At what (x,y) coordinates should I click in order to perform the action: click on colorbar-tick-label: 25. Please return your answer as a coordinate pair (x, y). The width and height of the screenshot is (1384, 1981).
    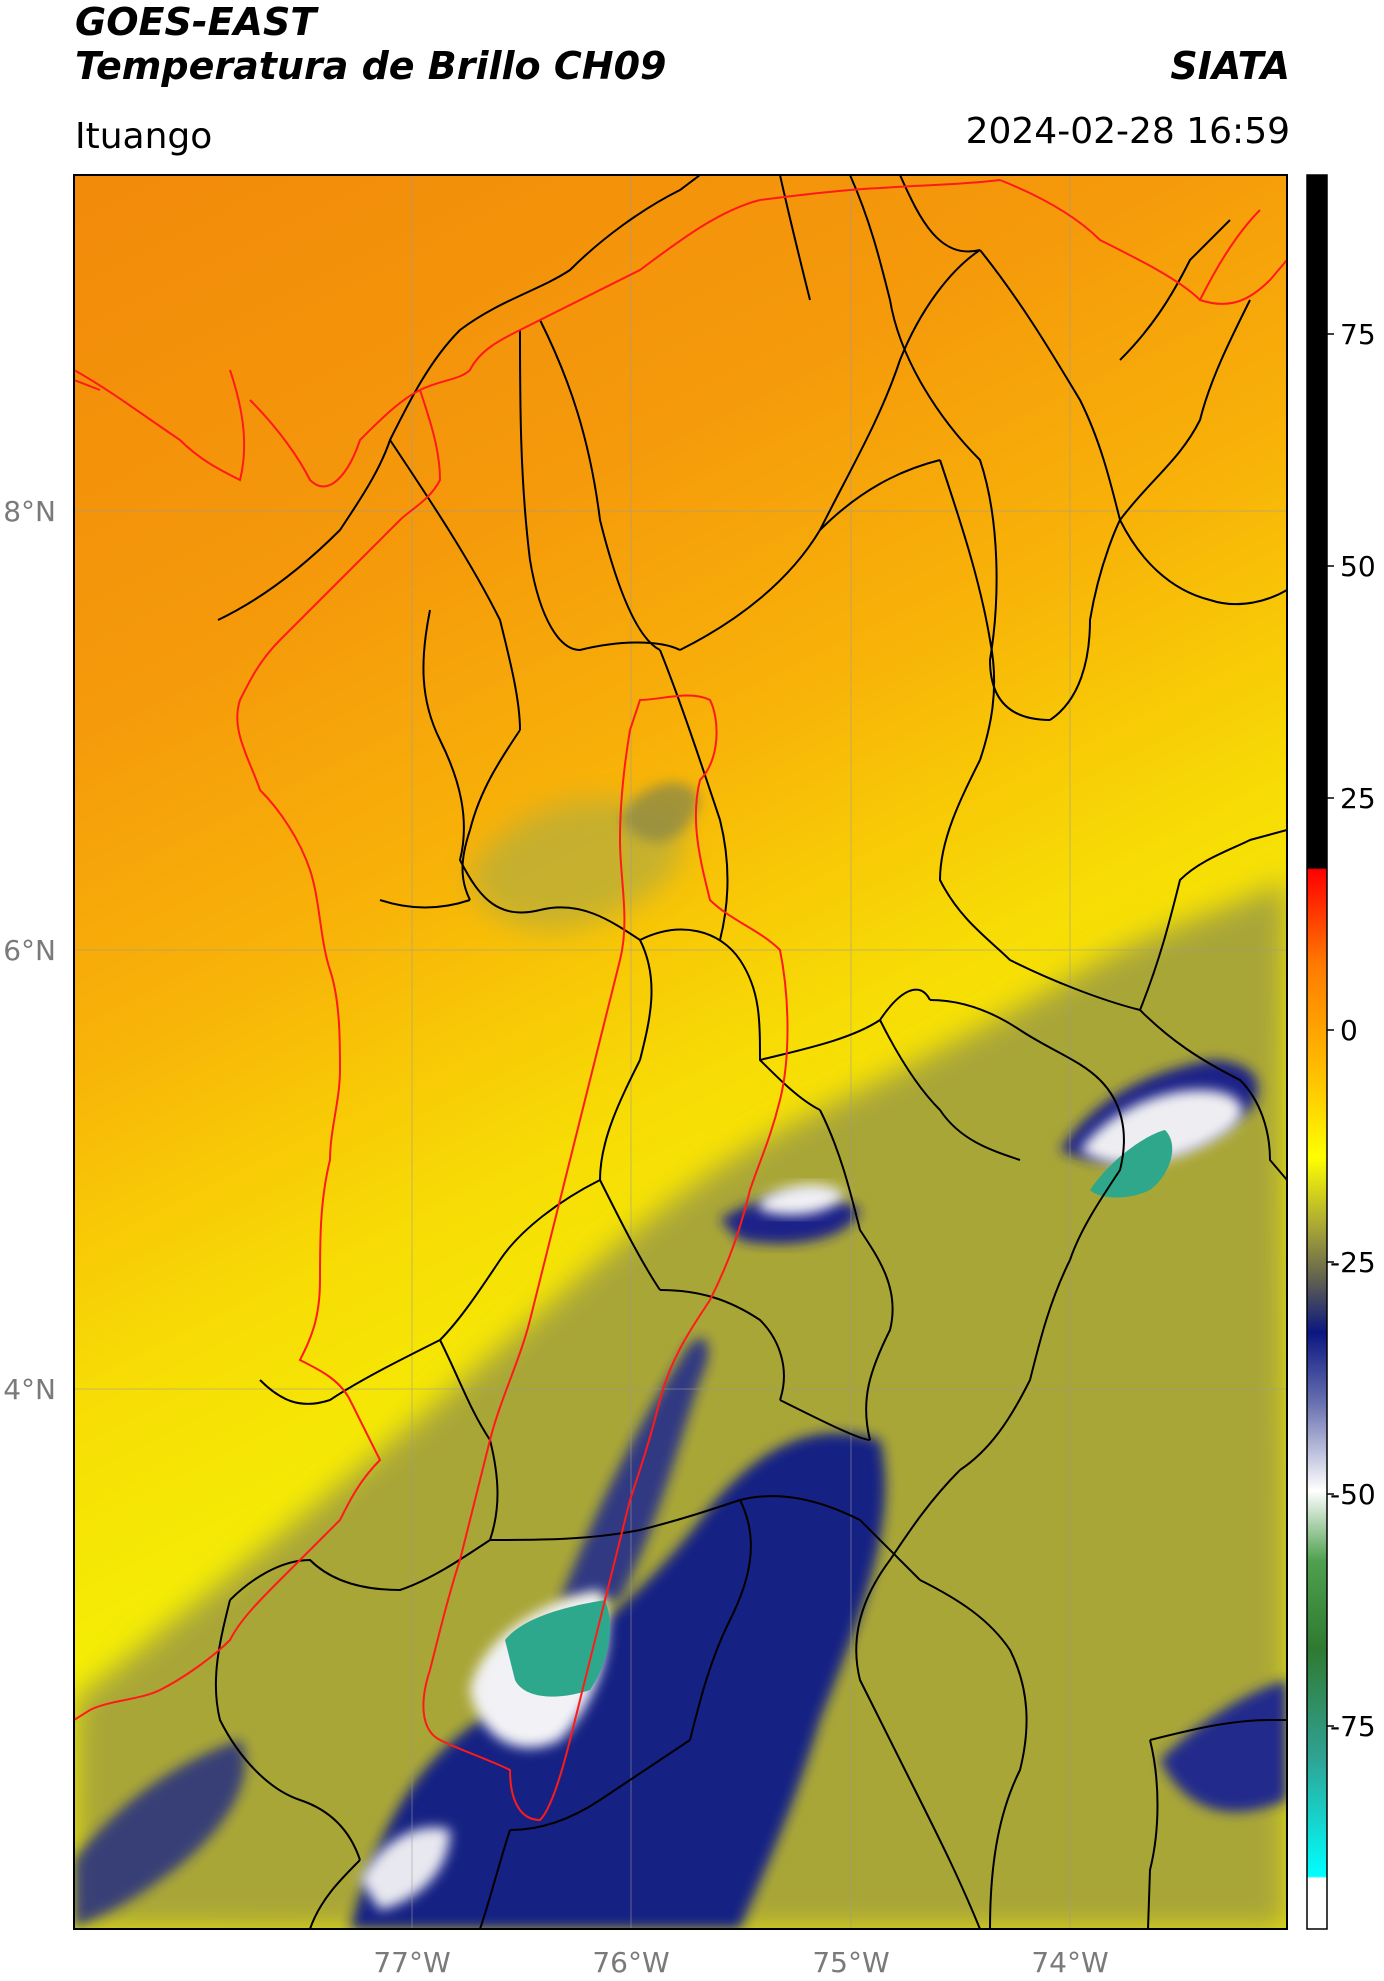
    Looking at the image, I should click on (1358, 798).